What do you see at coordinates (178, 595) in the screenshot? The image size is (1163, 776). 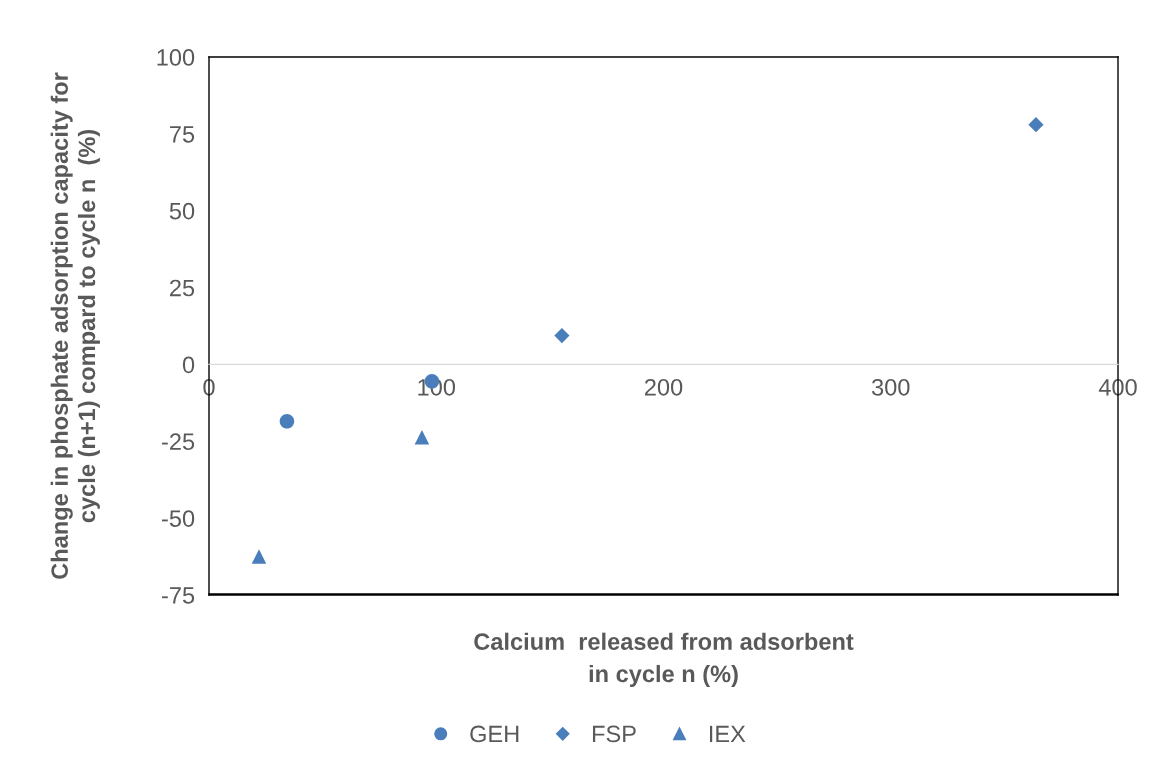 I see `y-tick-label: -75` at bounding box center [178, 595].